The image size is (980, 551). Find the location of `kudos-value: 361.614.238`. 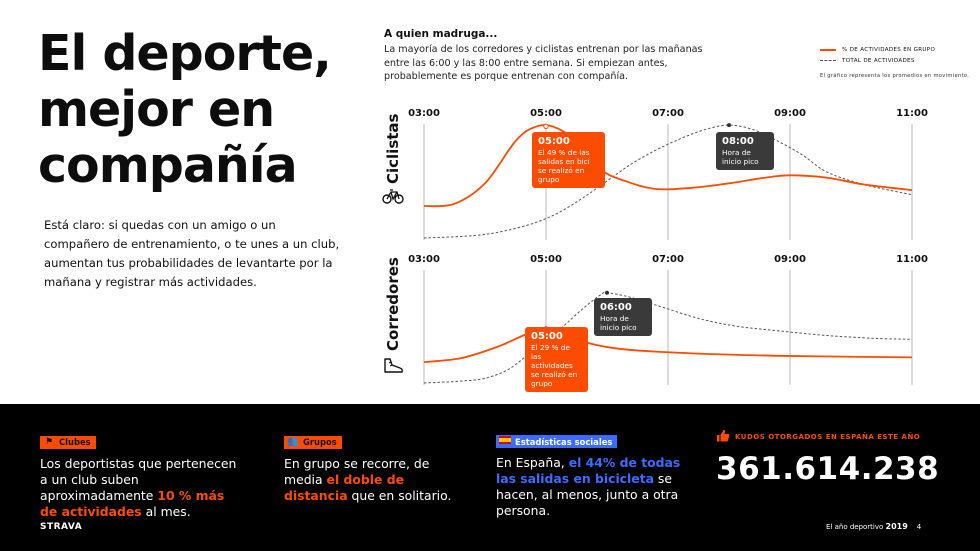

kudos-value: 361.614.238 is located at coordinates (828, 469).